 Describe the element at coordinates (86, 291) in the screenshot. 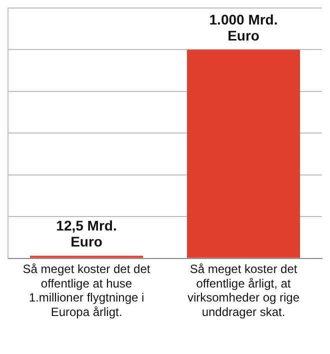

I see `x-tick-label: Så meget koster det det offentlige at huse 1.millioner flygtninge i Europa årligt.` at that location.